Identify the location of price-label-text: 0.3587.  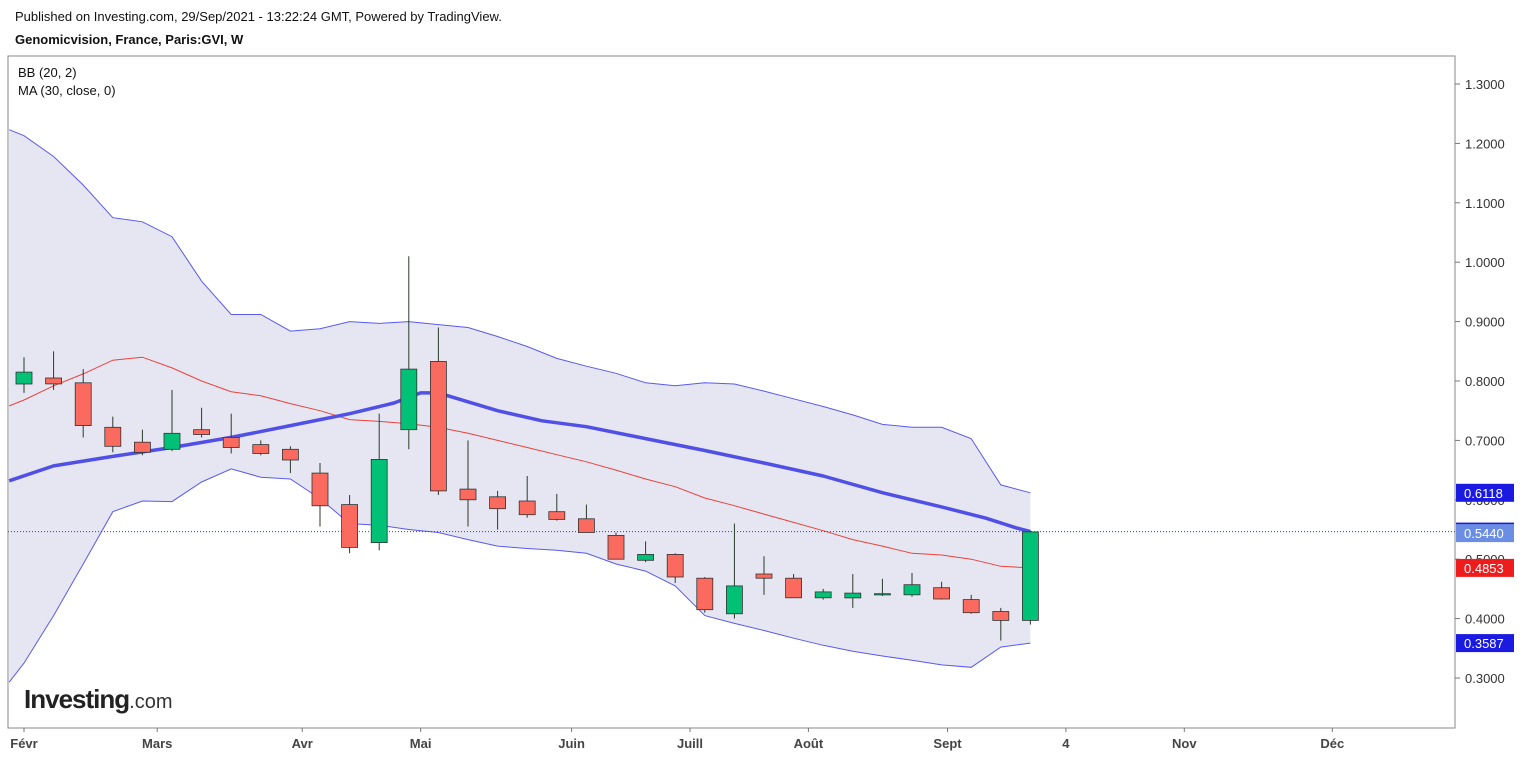
(1484, 643).